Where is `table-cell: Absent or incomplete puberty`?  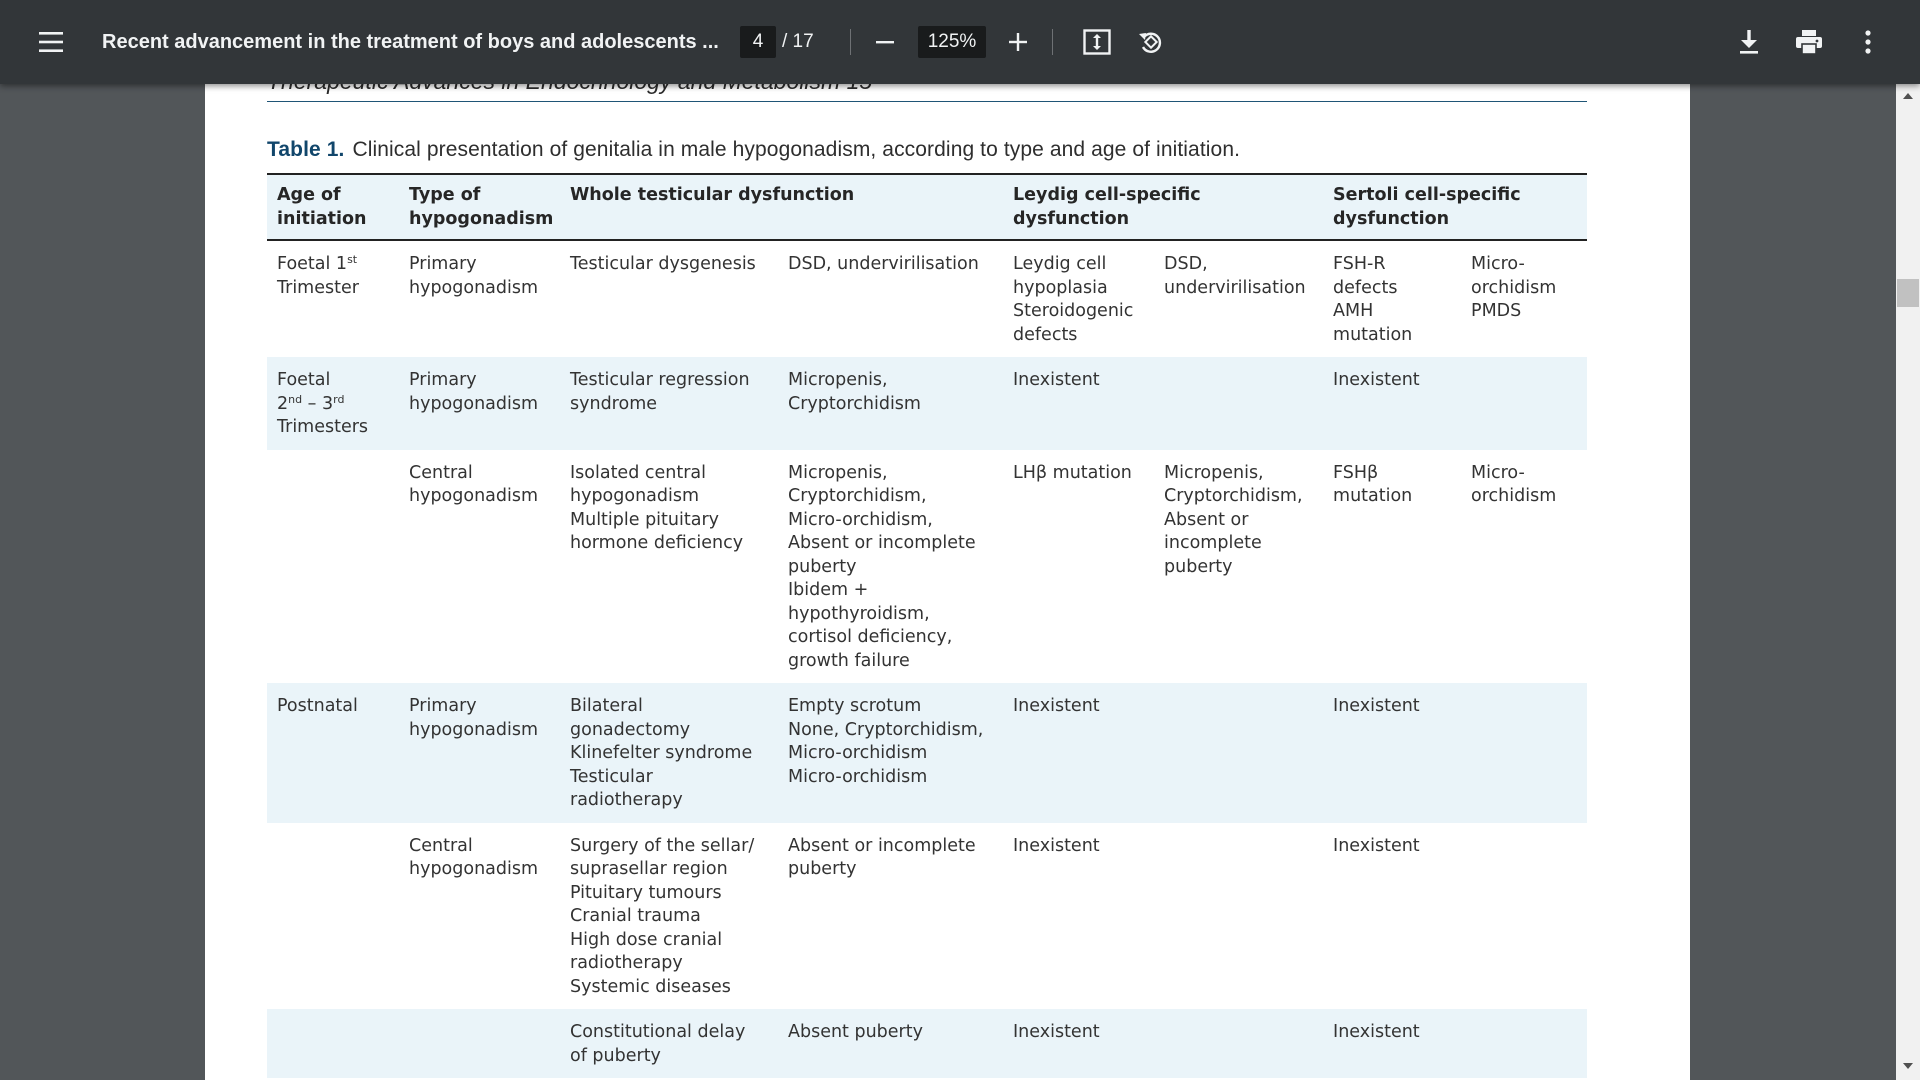
table-cell: Absent or incomplete puberty is located at coordinates (890, 916).